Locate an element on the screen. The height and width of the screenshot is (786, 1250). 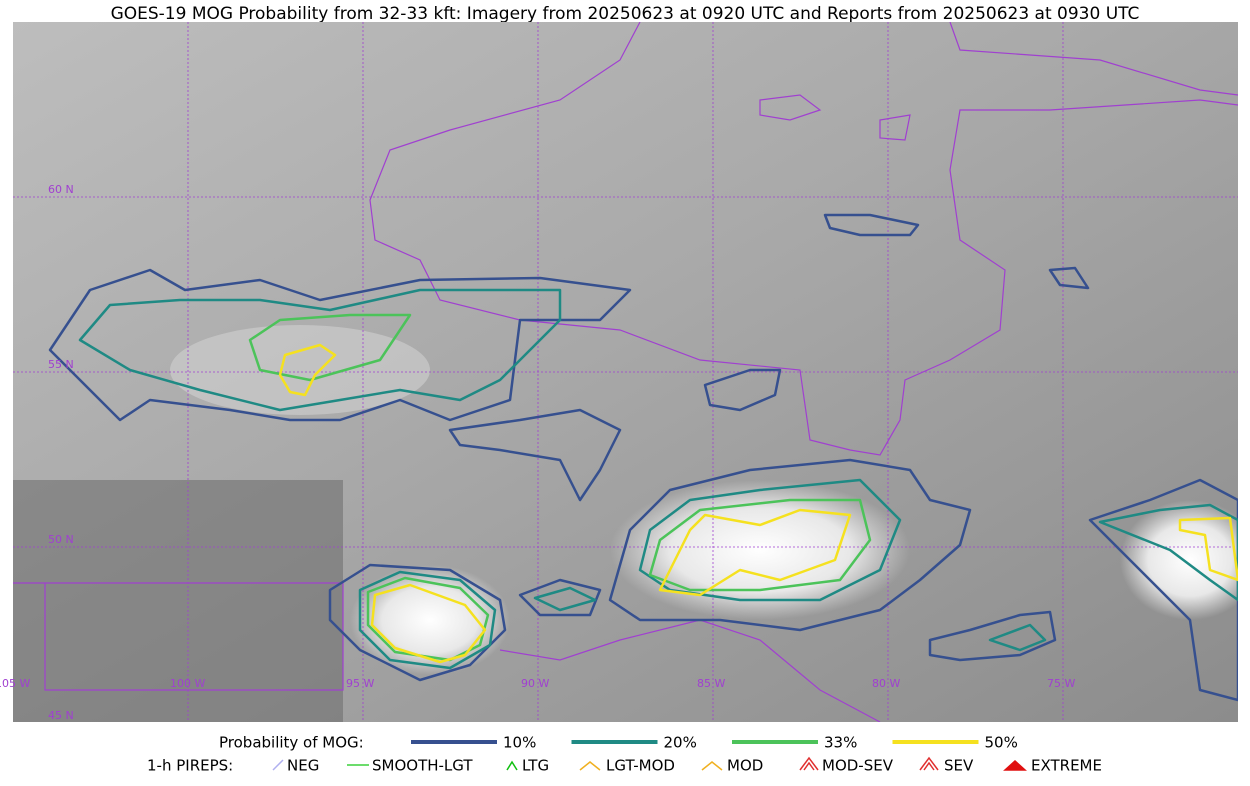
legend-heading: 1-h PIREPS: is located at coordinates (190, 766).